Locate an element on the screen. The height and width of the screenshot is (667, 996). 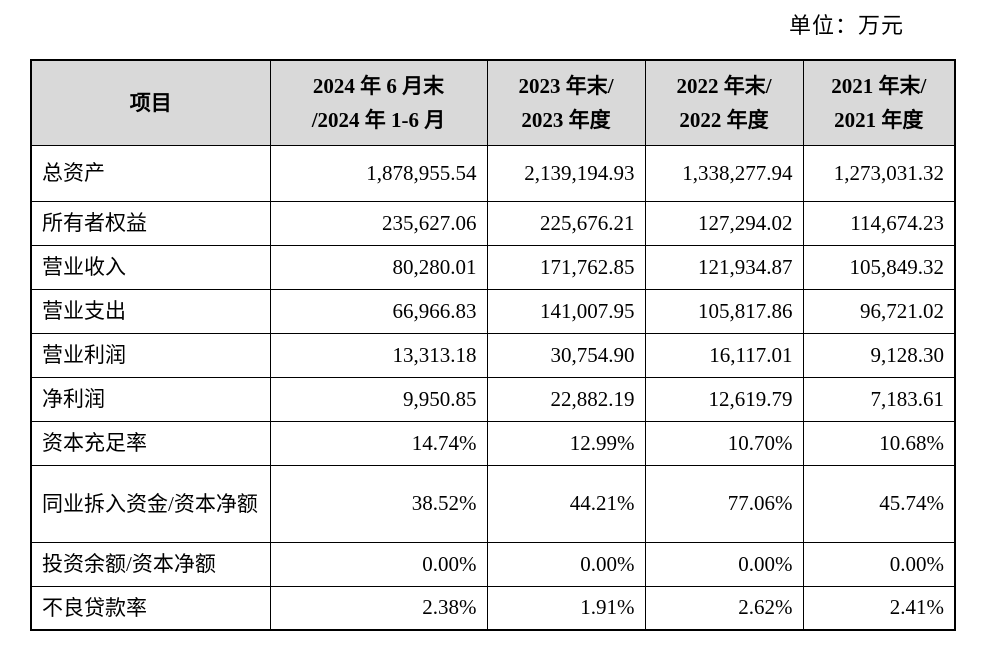
table-row: 投资余额/资本净额 0.00% 0.00% 0.00% 0.00% is located at coordinates (493, 564).